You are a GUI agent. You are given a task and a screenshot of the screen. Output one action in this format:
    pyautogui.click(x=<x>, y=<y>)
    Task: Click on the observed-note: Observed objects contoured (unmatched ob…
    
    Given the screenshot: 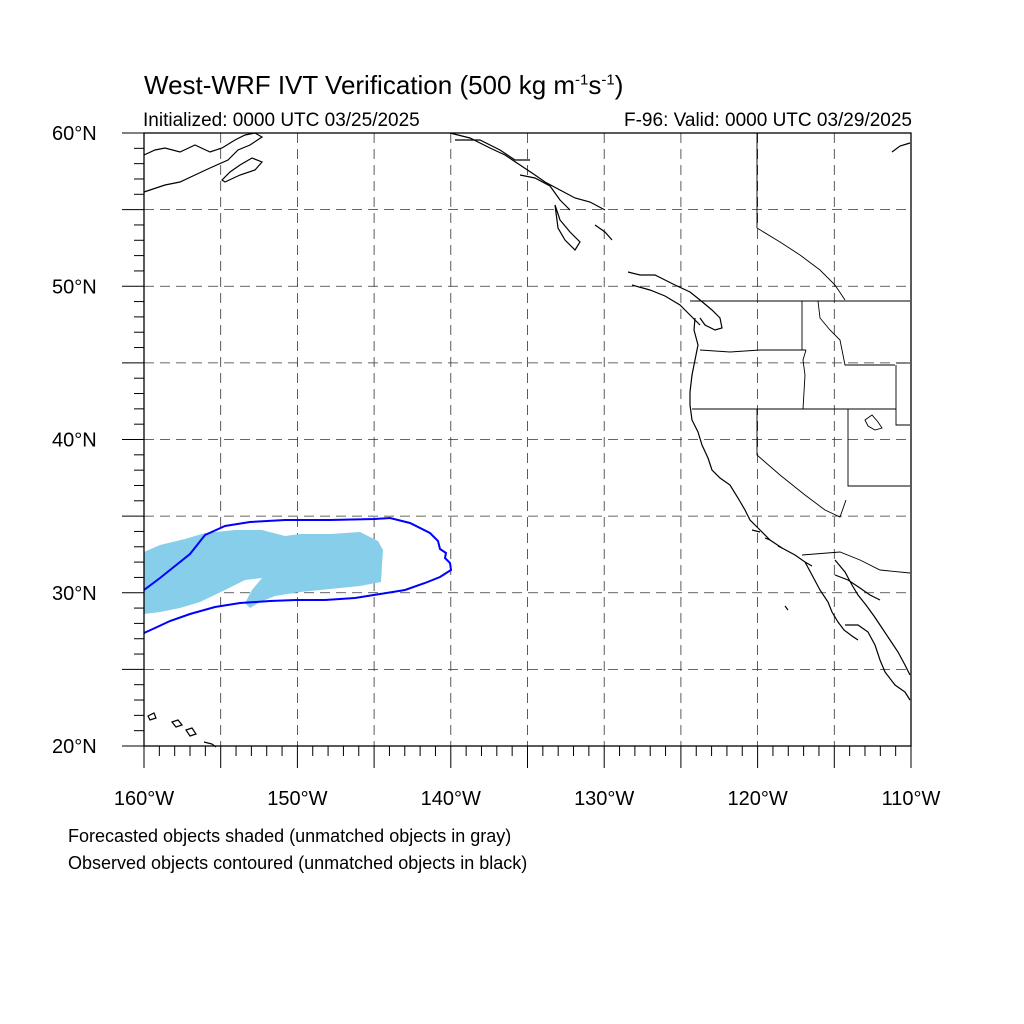 What is the action you would take?
    pyautogui.click(x=298, y=863)
    